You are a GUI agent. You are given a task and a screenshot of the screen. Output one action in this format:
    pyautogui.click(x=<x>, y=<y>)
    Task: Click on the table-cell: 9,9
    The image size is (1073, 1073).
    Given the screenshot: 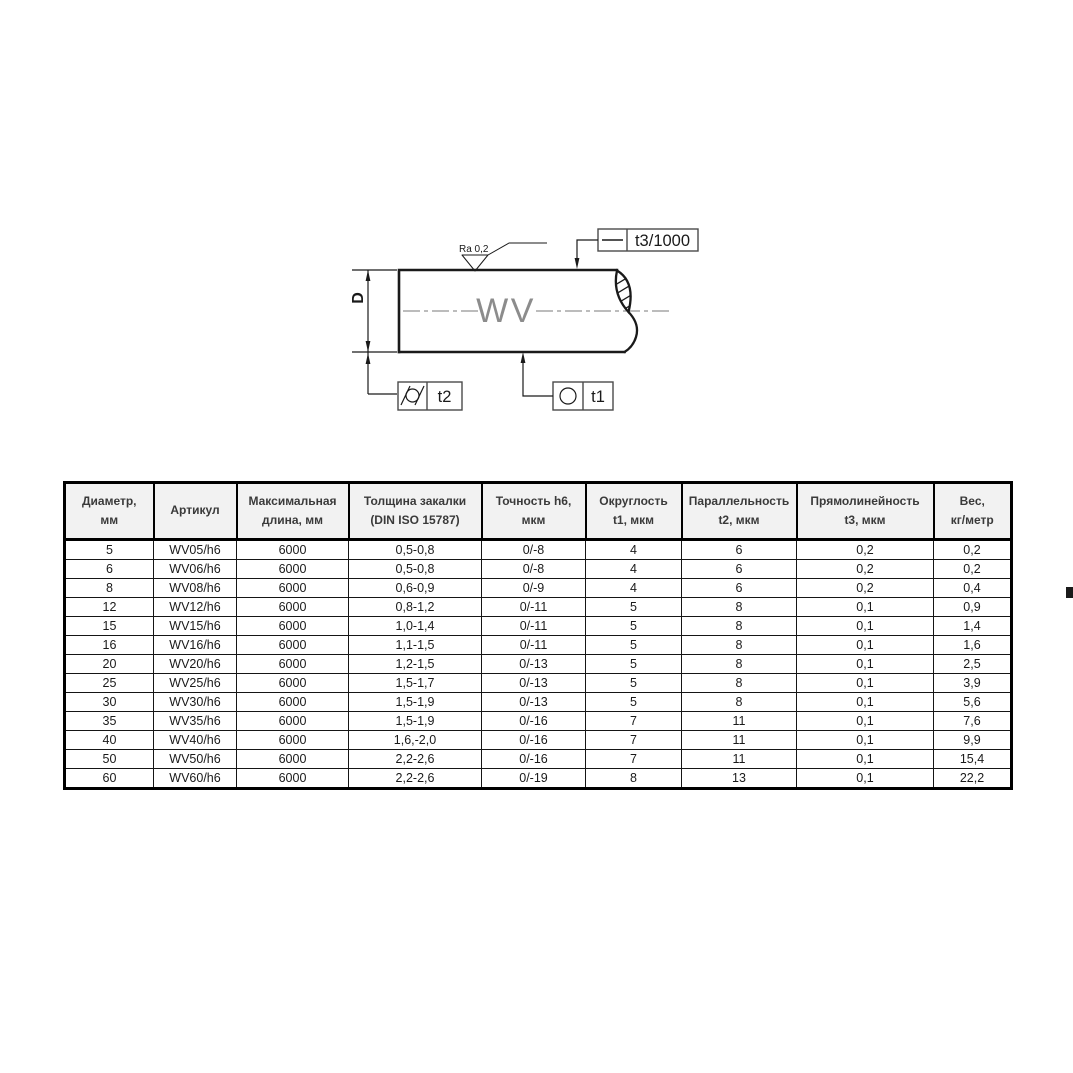 What is the action you would take?
    pyautogui.click(x=972, y=740)
    